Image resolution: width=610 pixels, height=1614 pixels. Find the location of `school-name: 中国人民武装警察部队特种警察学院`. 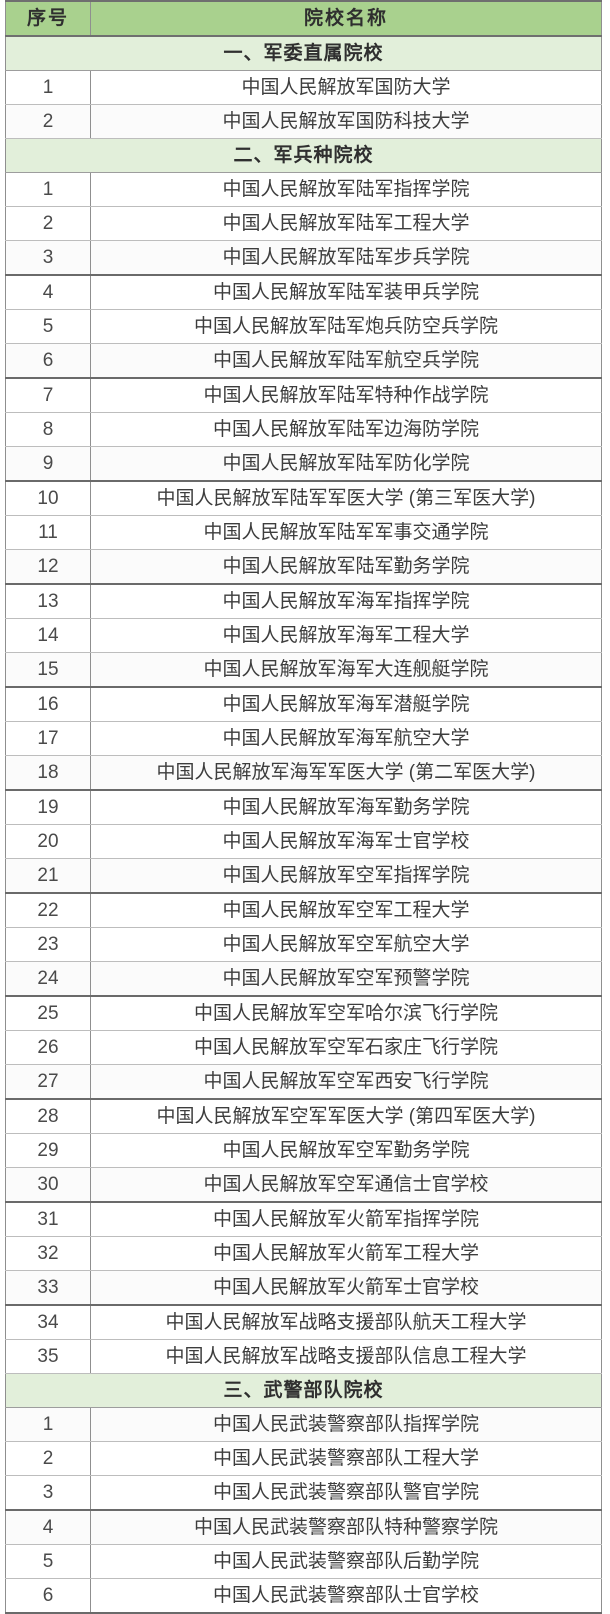

school-name: 中国人民武装警察部队特种警察学院 is located at coordinates (346, 1527).